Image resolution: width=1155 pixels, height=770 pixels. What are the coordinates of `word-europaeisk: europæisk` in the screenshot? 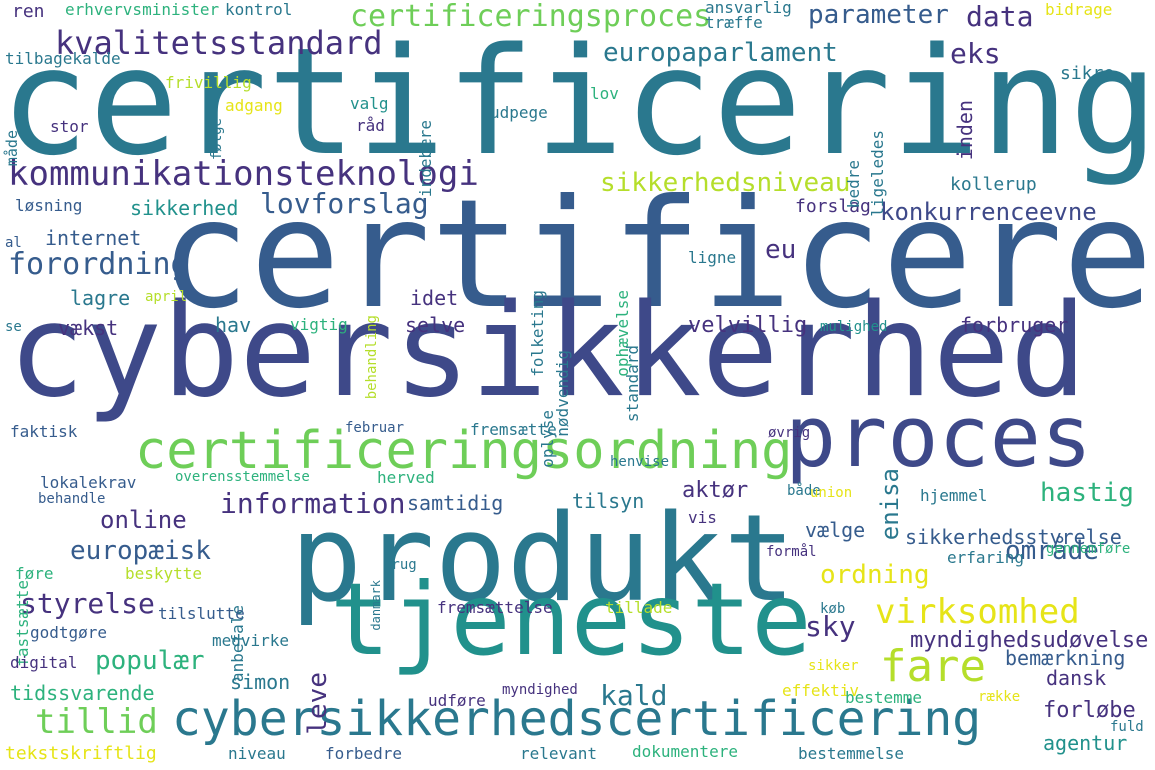 It's located at (140, 551).